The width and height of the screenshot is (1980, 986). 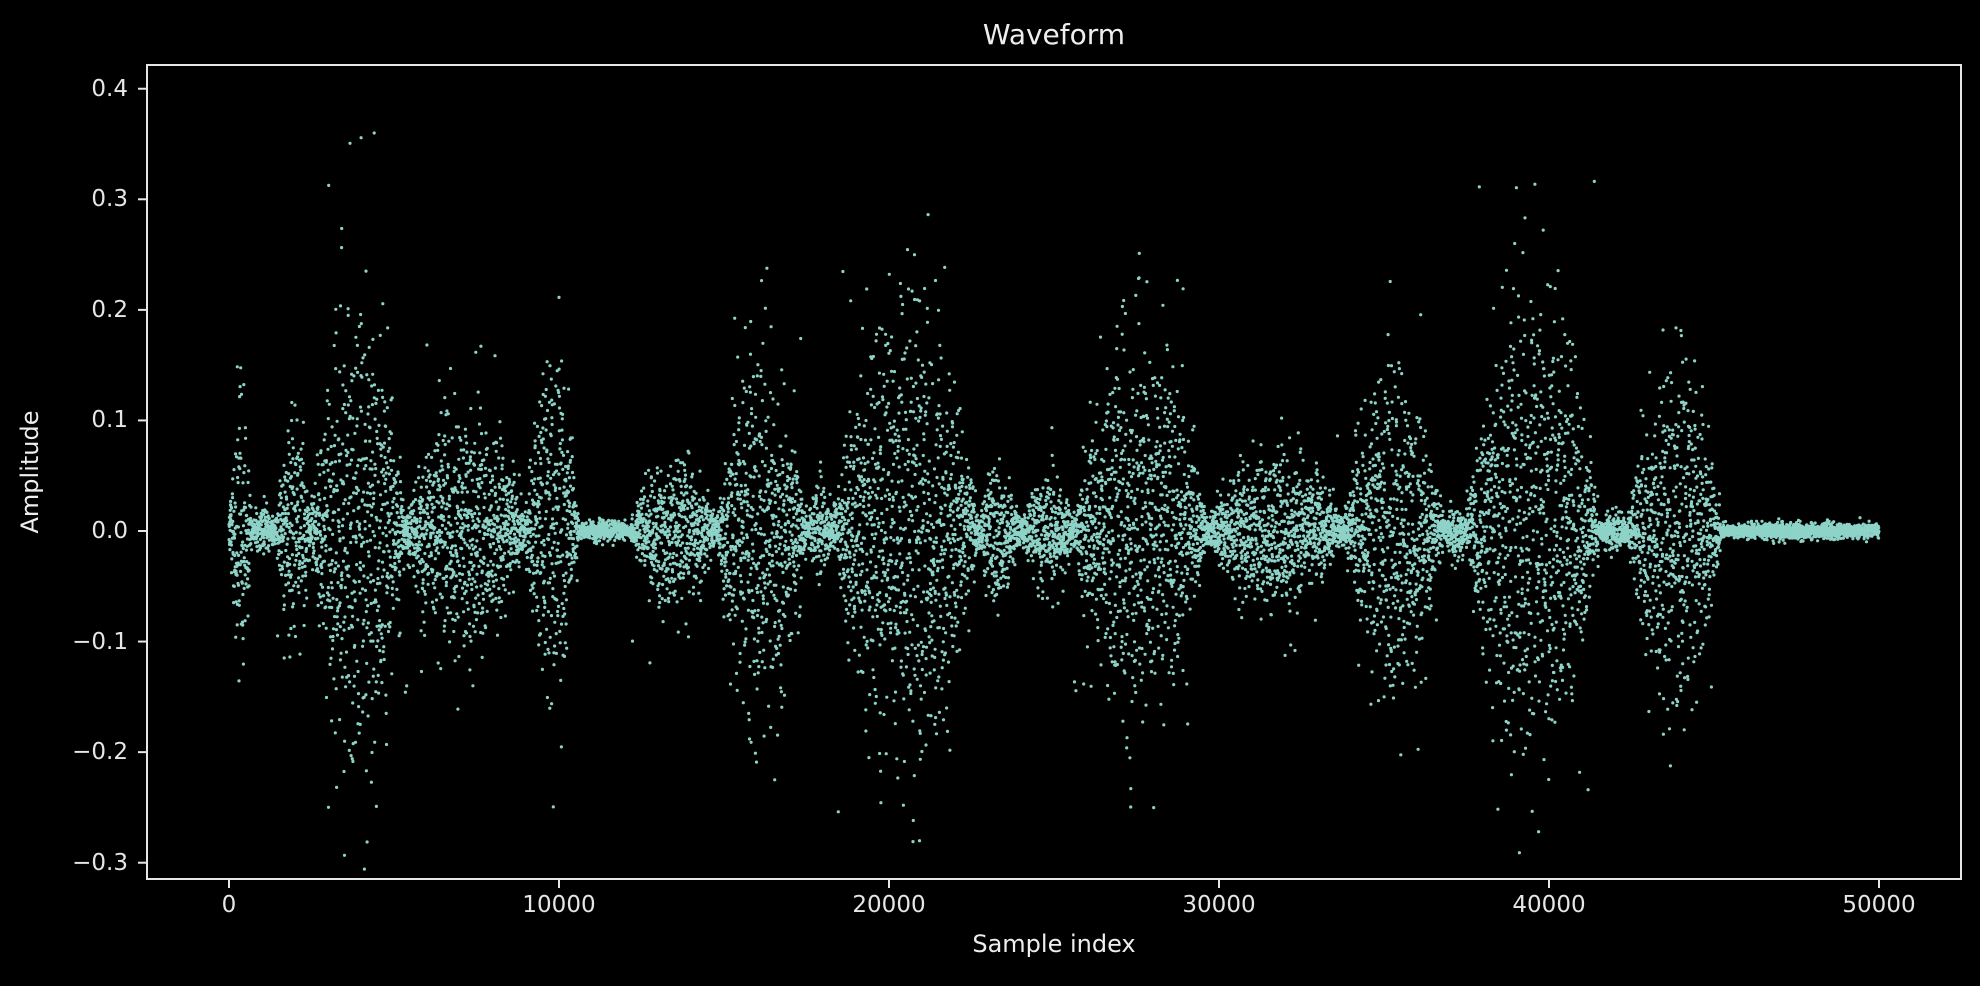 What do you see at coordinates (100, 862) in the screenshot?
I see `y-tick-label: −0.3` at bounding box center [100, 862].